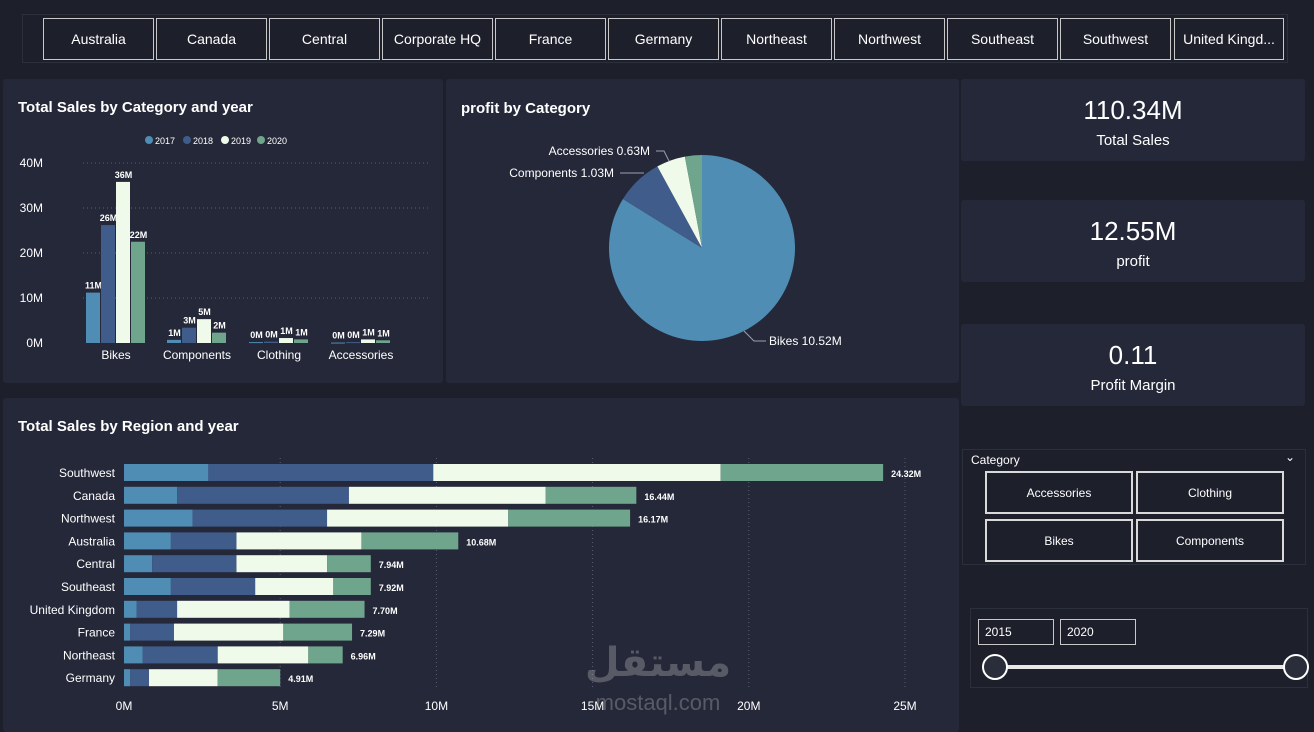 This screenshot has height=732, width=1314. What do you see at coordinates (321, 472) in the screenshot?
I see `bar-southwest-2018` at bounding box center [321, 472].